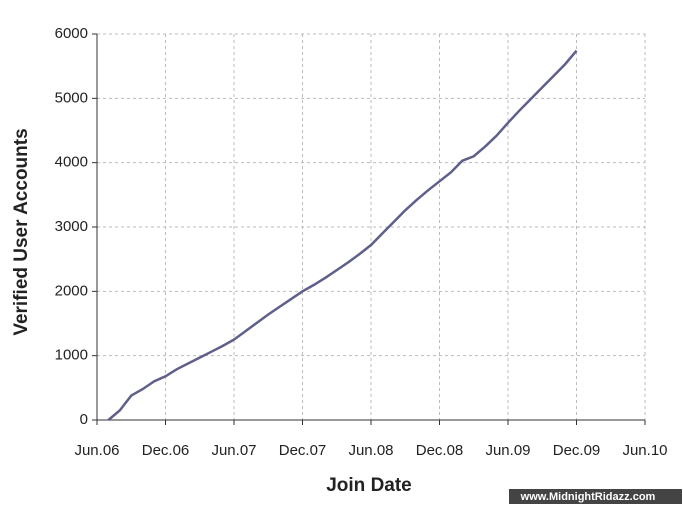  Describe the element at coordinates (71, 355) in the screenshot. I see `y-tick-label: 1000` at that location.